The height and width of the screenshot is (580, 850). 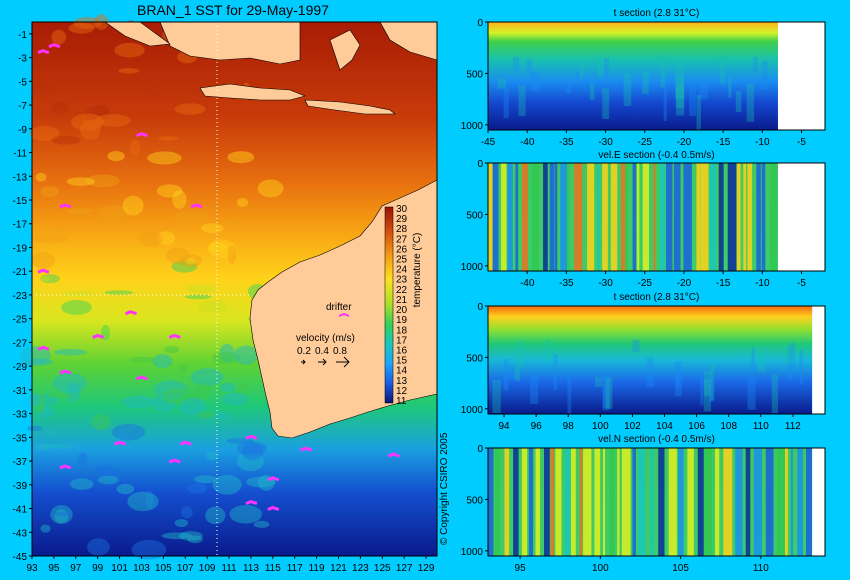 What do you see at coordinates (474, 215) in the screenshot?
I see `vel_e_section-y-tick-label: 500` at bounding box center [474, 215].